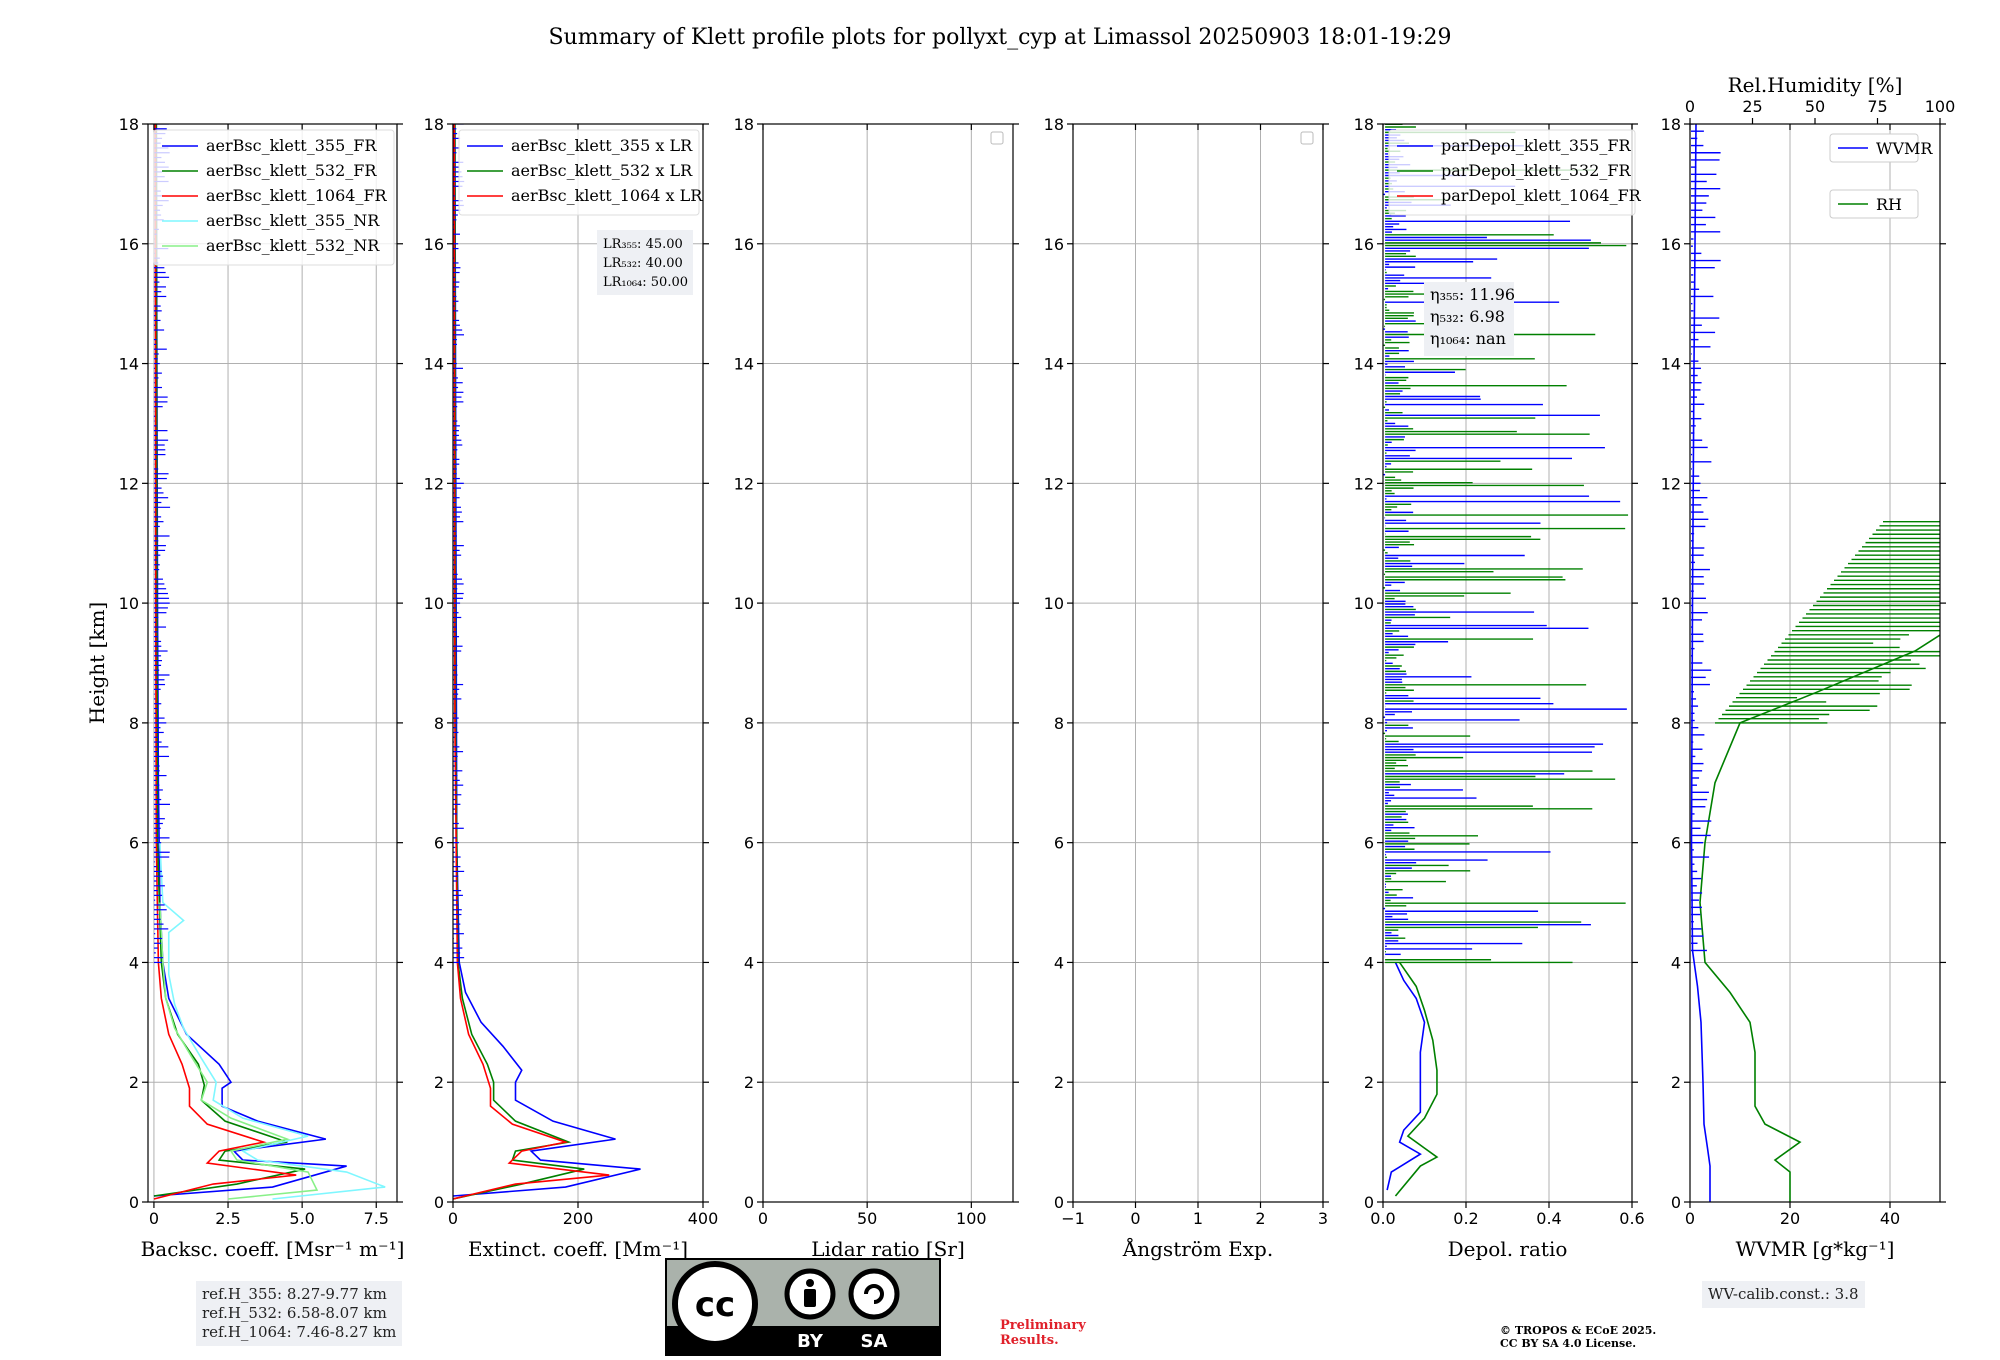  What do you see at coordinates (607, 195) in the screenshot?
I see `legend-label: aerBsc_klett_1064 x LR` at bounding box center [607, 195].